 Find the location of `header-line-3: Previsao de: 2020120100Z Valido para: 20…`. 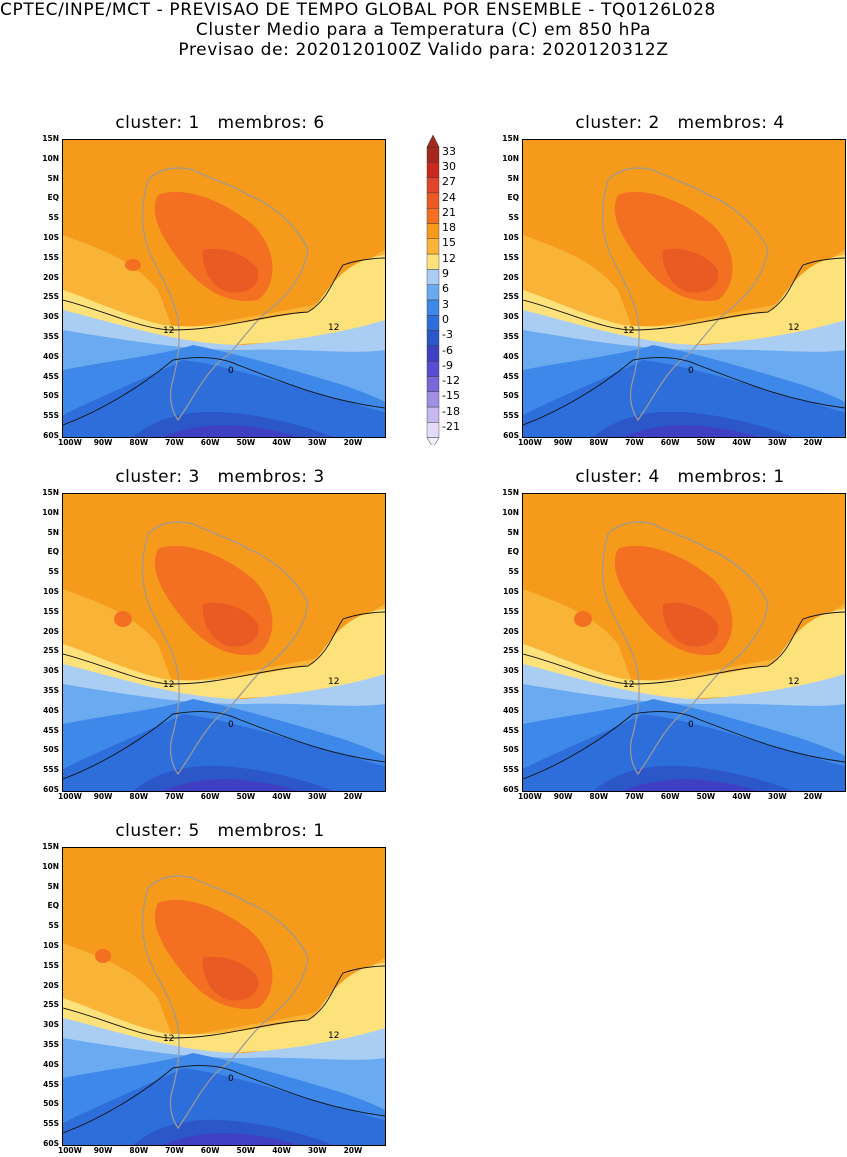

header-line-3: Previsao de: 2020120100Z Valido para: 20… is located at coordinates (423, 50).